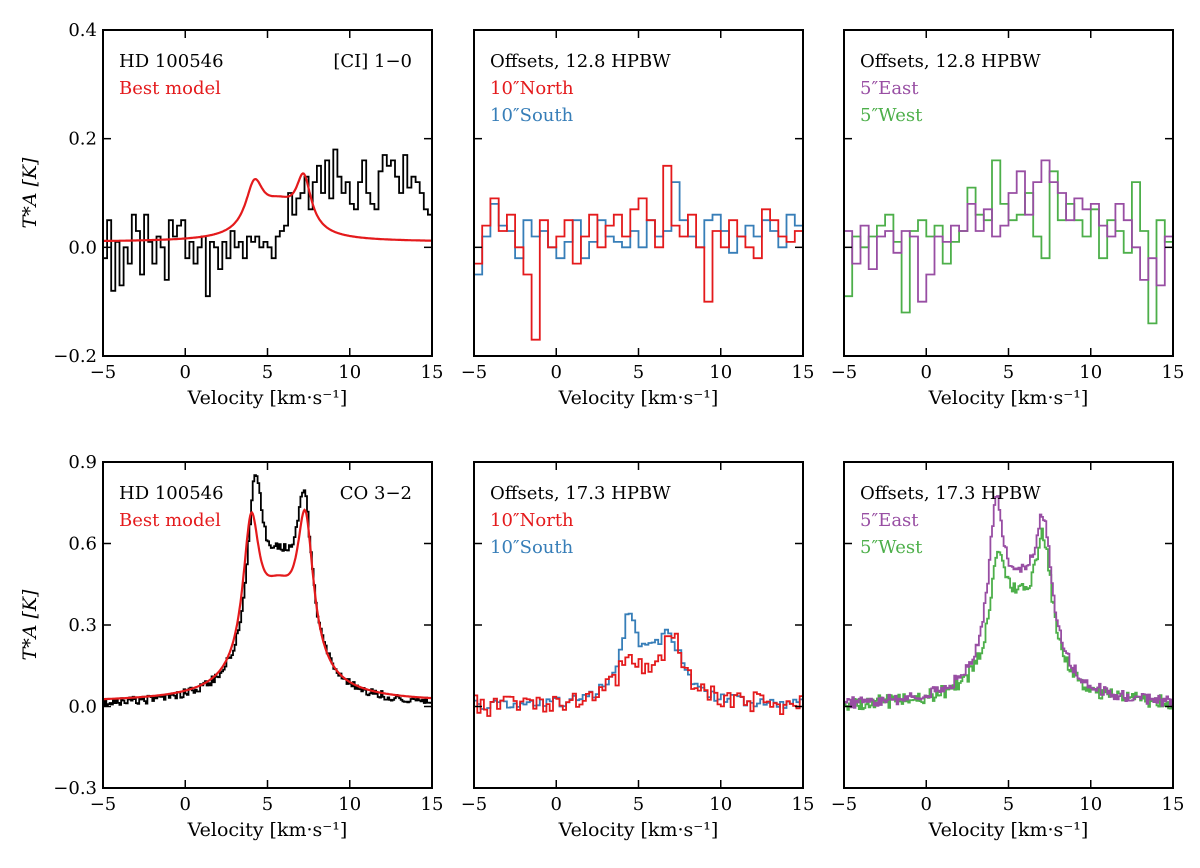  Describe the element at coordinates (75, 356) in the screenshot. I see `y-tick-label: −0.2` at that location.